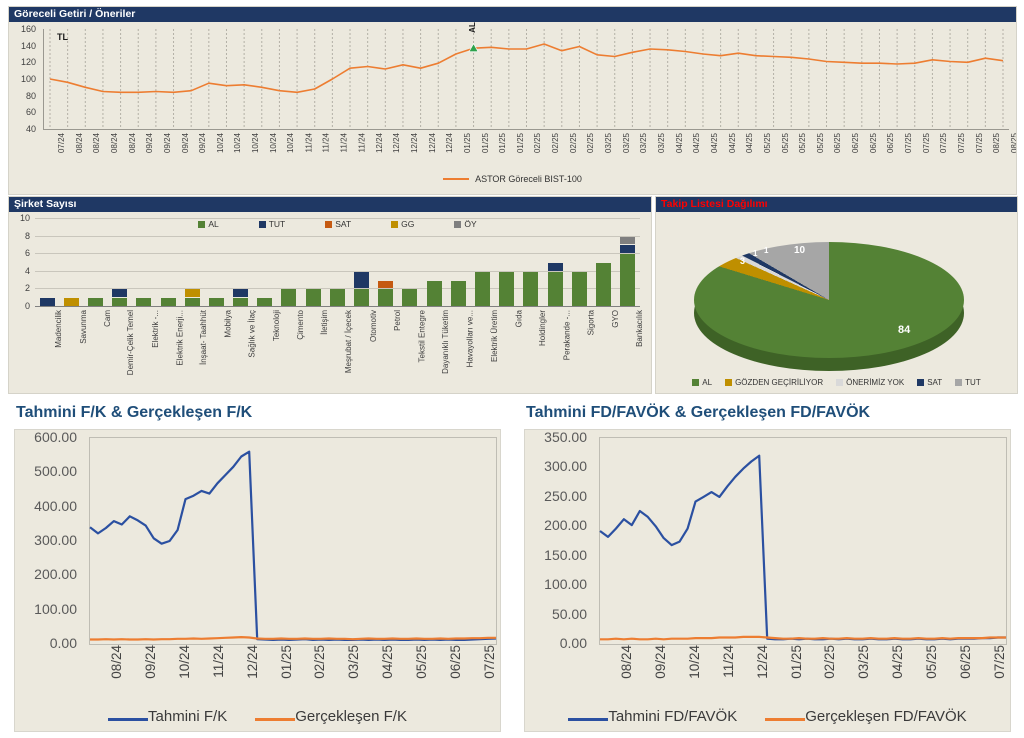  What do you see at coordinates (904, 330) in the screenshot?
I see `pie-value-al: 84` at bounding box center [904, 330].